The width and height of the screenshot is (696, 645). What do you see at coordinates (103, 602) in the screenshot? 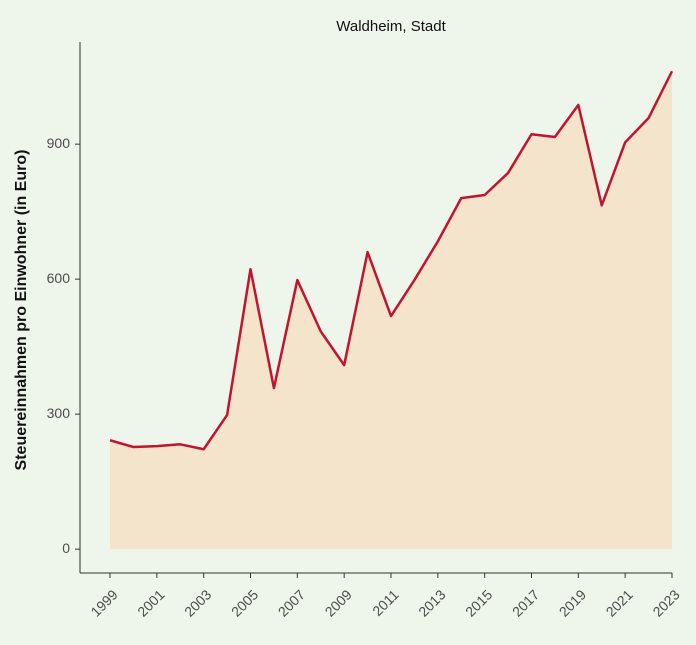
I see `x-tick-label: 1999` at bounding box center [103, 602].